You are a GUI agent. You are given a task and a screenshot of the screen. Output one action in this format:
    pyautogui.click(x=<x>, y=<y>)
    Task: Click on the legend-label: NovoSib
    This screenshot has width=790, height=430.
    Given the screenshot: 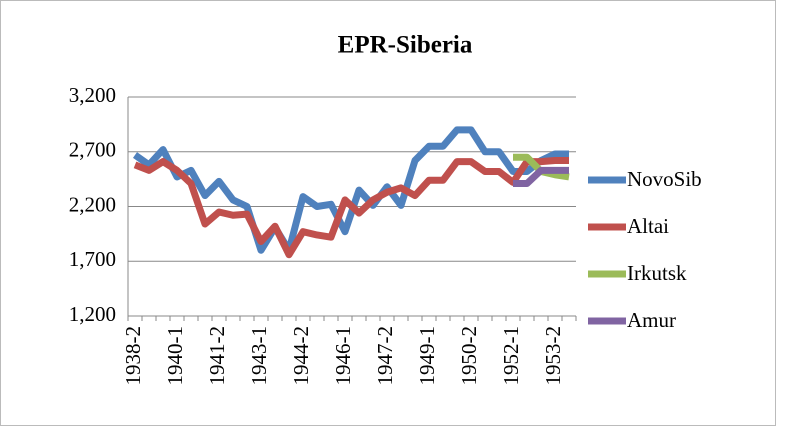 What is the action you would take?
    pyautogui.click(x=664, y=179)
    